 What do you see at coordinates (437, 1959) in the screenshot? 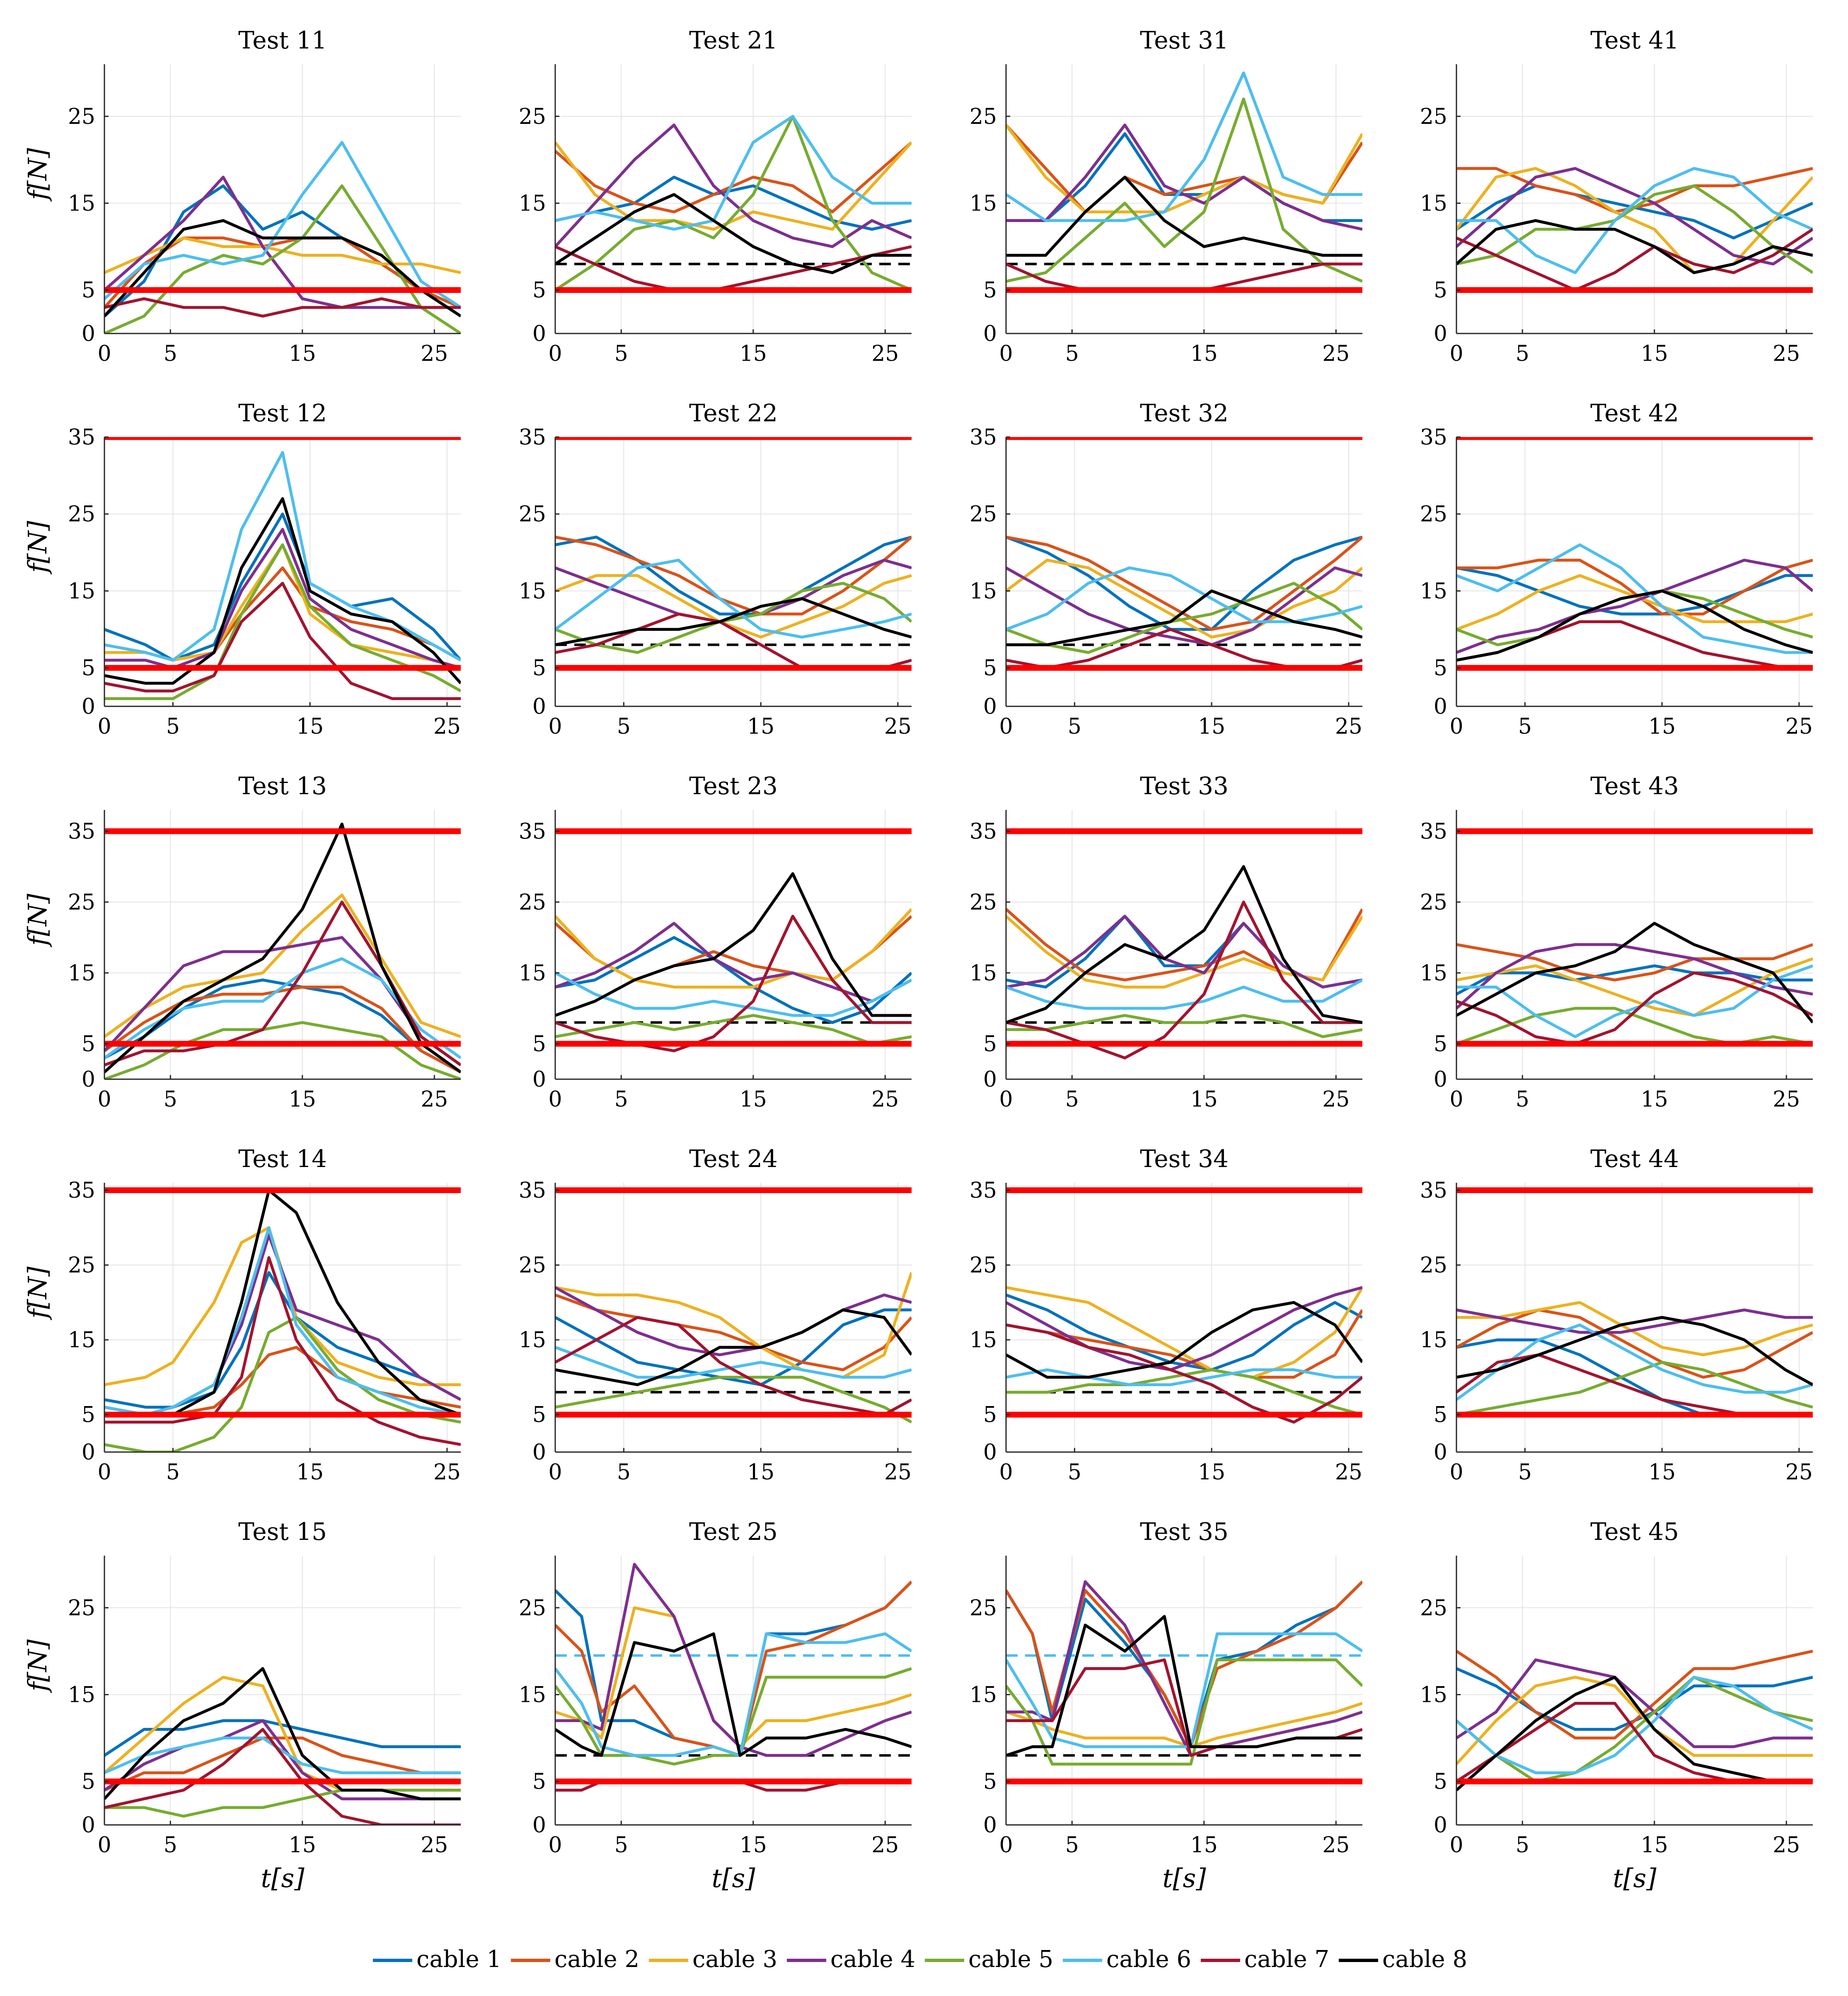
I see `legend-item-cable-1: cable 1` at bounding box center [437, 1959].